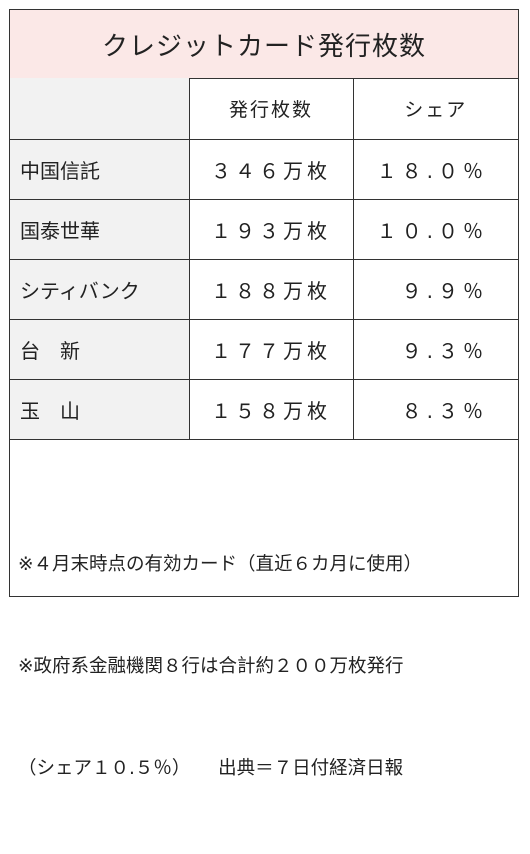  Describe the element at coordinates (100, 289) in the screenshot. I see `bank-name: シティバンク` at that location.